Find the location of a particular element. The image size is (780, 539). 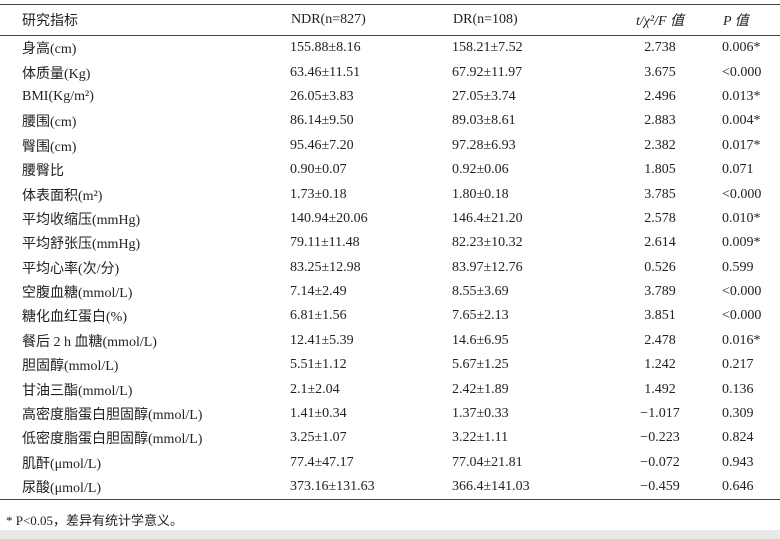

table-cell: 97.28±6.93 is located at coordinates (484, 145).